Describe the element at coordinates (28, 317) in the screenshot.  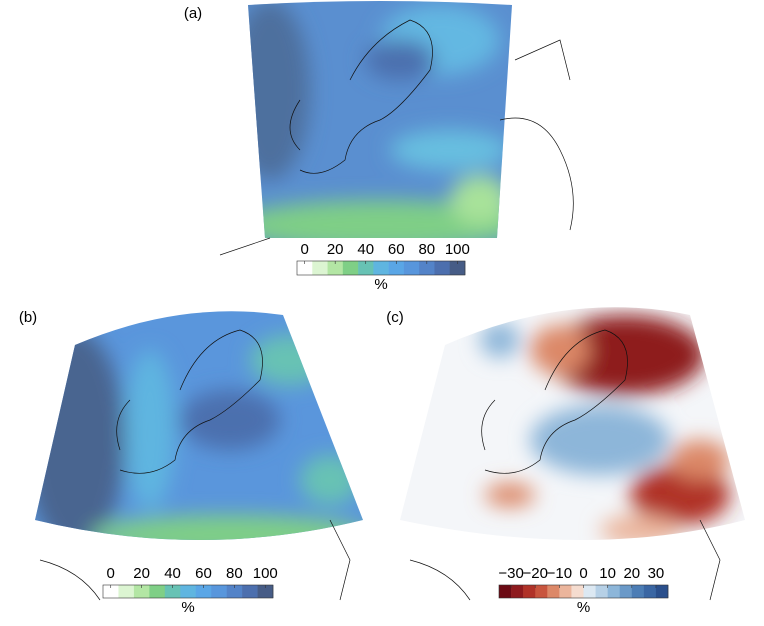
I see `panel-label: (b)` at that location.